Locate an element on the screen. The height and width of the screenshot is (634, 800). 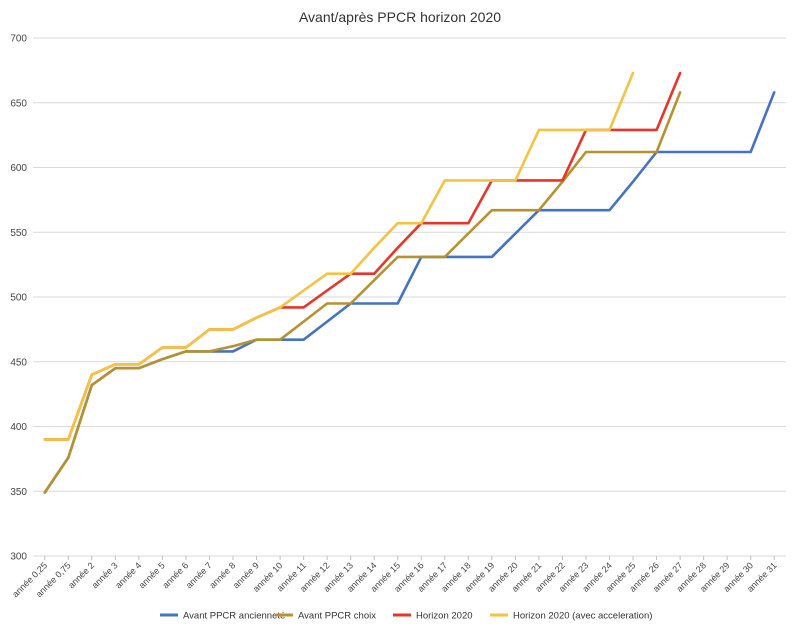
legend-label-4: Horizon 2020 (avec acceleration) is located at coordinates (582, 616).